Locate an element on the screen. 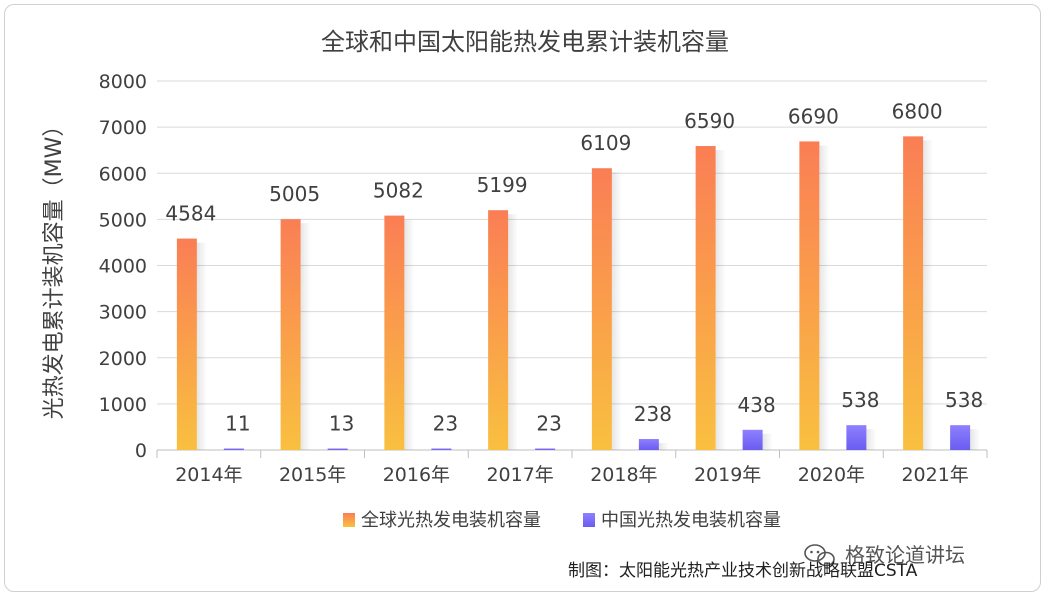 The height and width of the screenshot is (598, 1047). x-tick-label: 2018年 is located at coordinates (623, 475).